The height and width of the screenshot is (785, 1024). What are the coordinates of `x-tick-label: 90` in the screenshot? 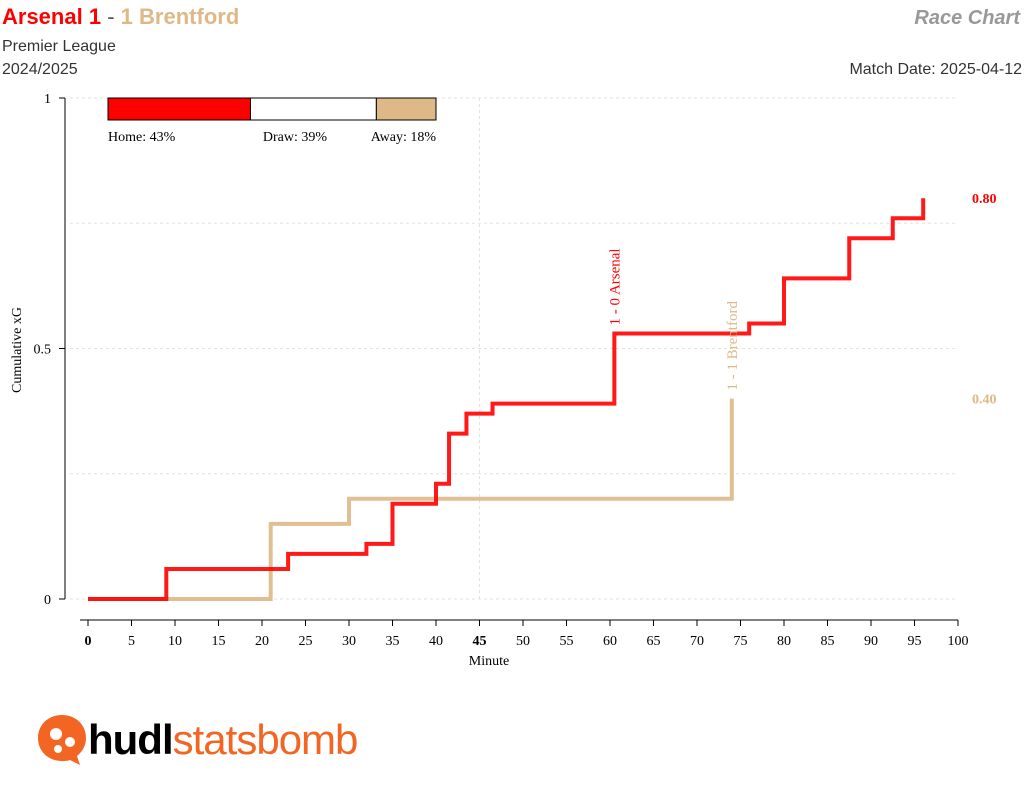 It's located at (871, 641).